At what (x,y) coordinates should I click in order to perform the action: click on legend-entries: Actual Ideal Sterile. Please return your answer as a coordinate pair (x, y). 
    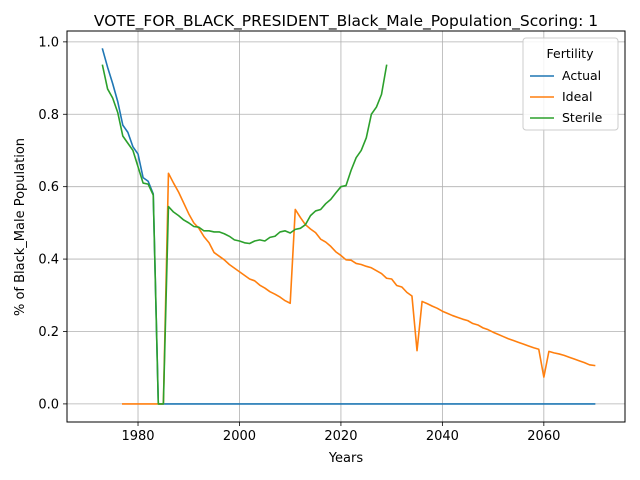
    Looking at the image, I should click on (566, 96).